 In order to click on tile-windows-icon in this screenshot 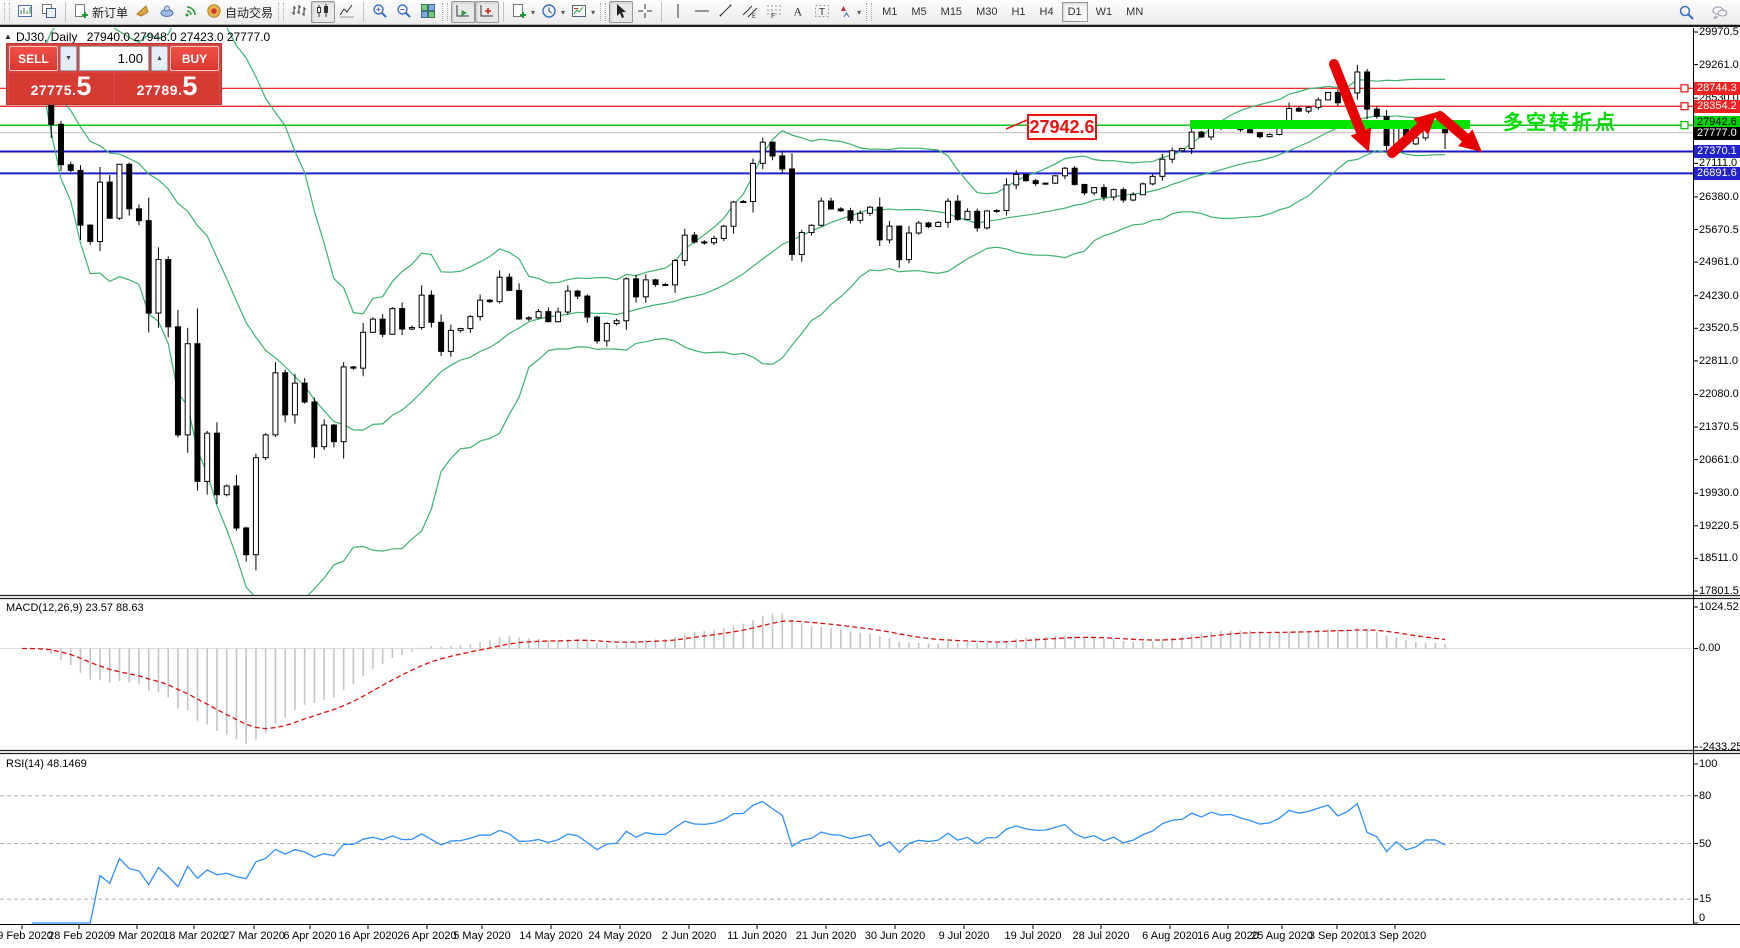, I will do `click(428, 12)`.